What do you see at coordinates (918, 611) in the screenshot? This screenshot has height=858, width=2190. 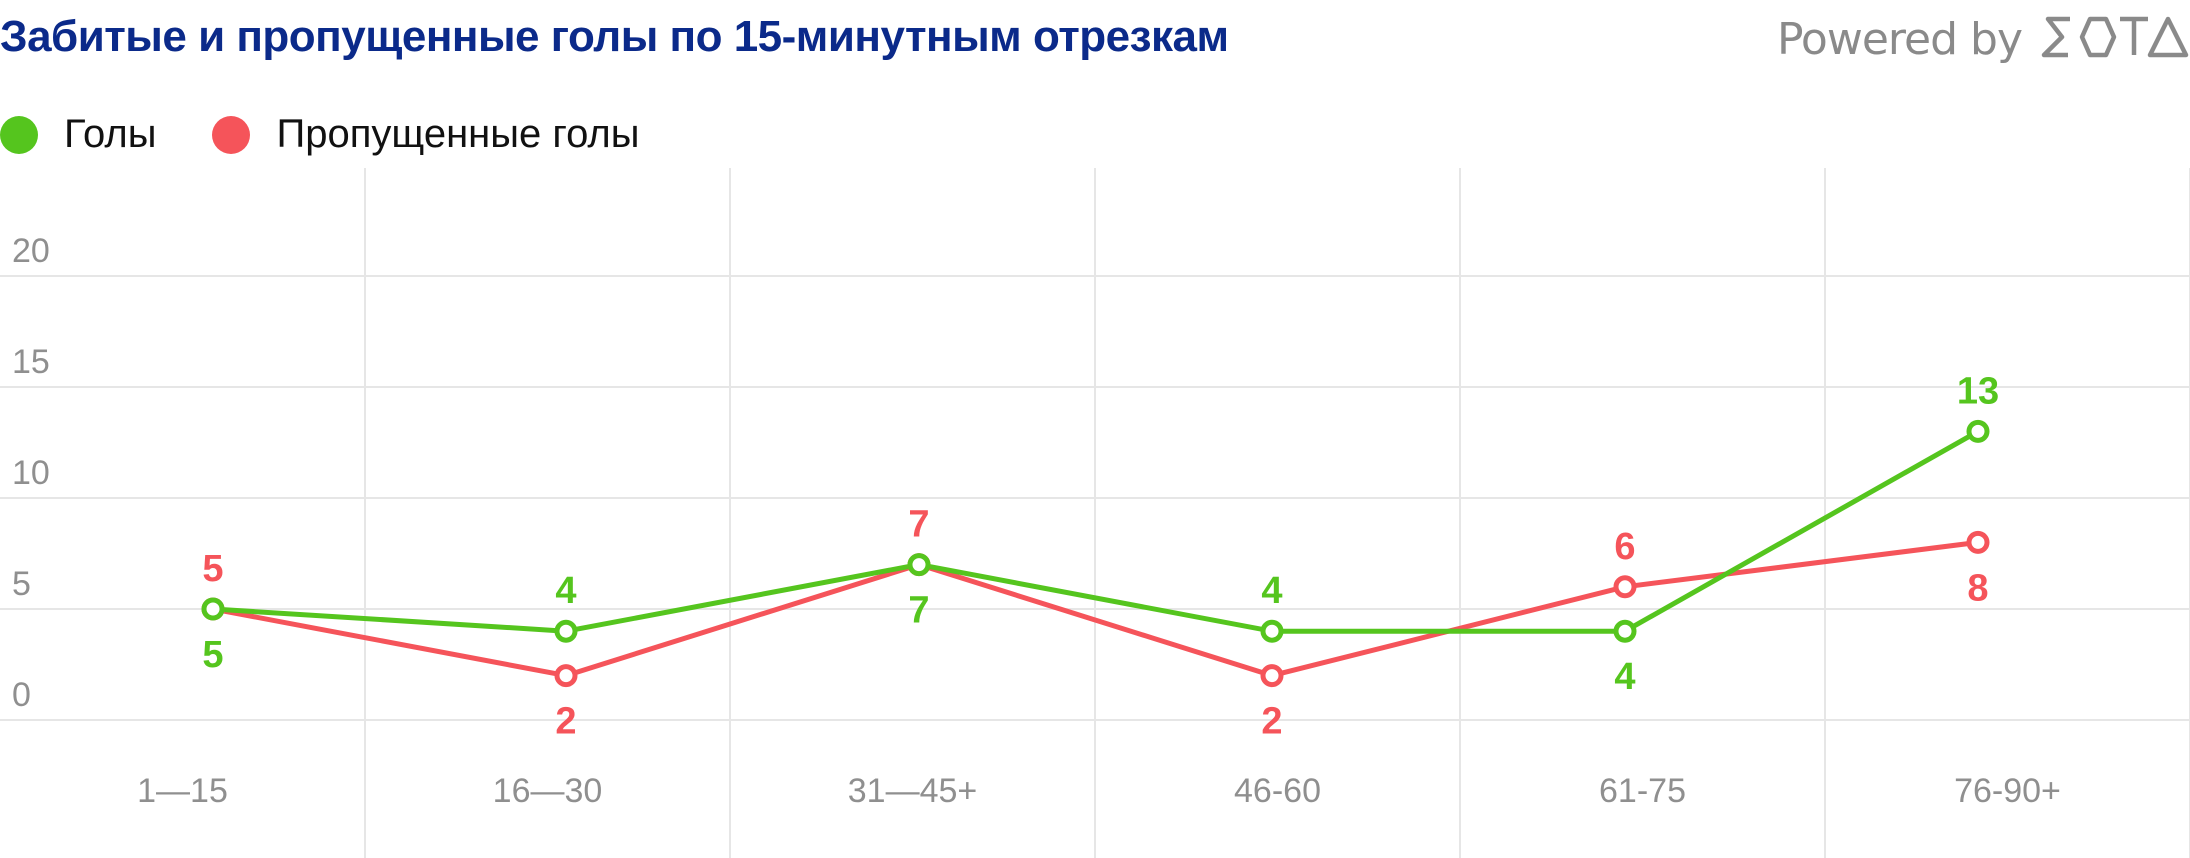 I see `goals-data-label: 7` at bounding box center [918, 611].